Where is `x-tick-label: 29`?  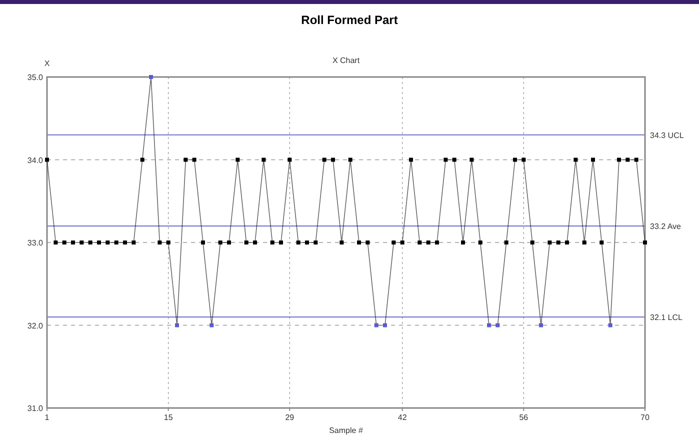 x-tick-label: 29 is located at coordinates (290, 417).